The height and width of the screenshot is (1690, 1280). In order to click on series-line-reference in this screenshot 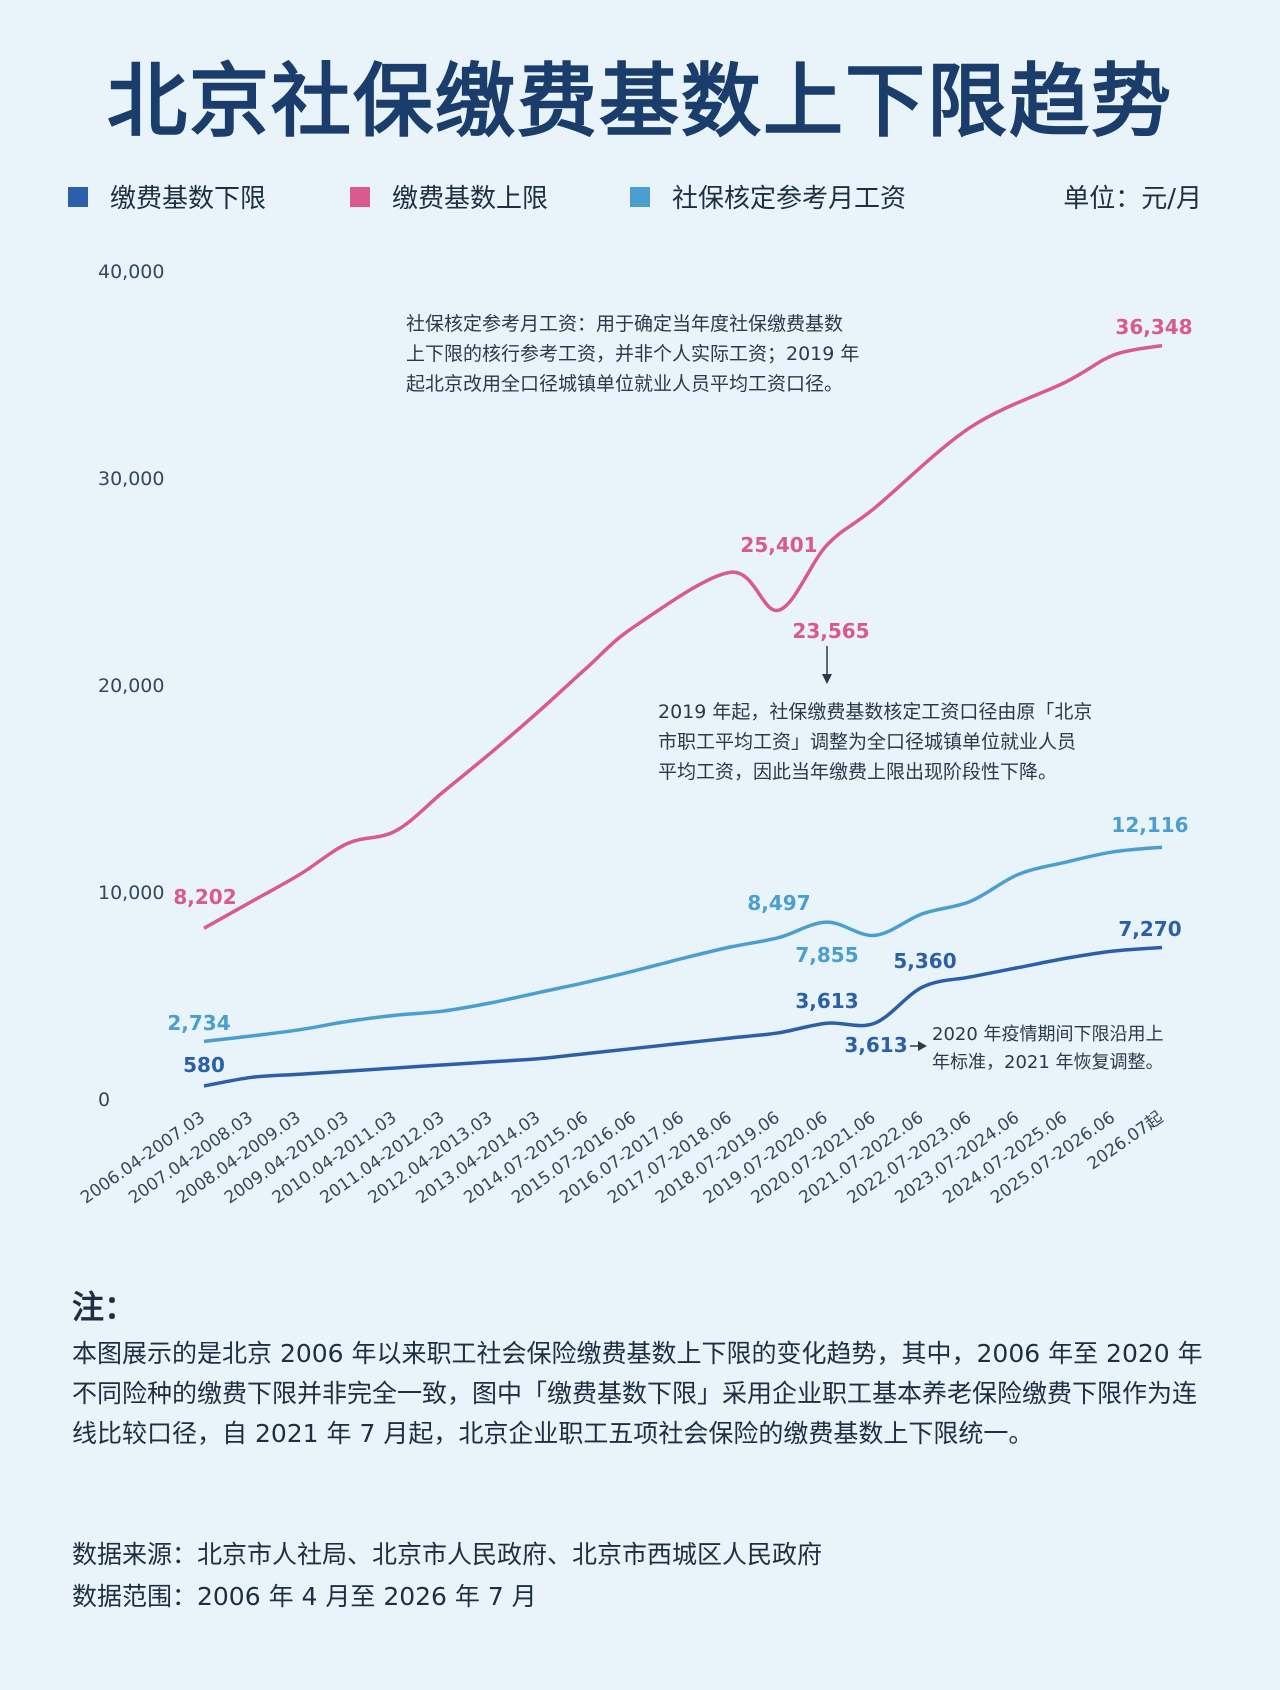, I will do `click(683, 944)`.